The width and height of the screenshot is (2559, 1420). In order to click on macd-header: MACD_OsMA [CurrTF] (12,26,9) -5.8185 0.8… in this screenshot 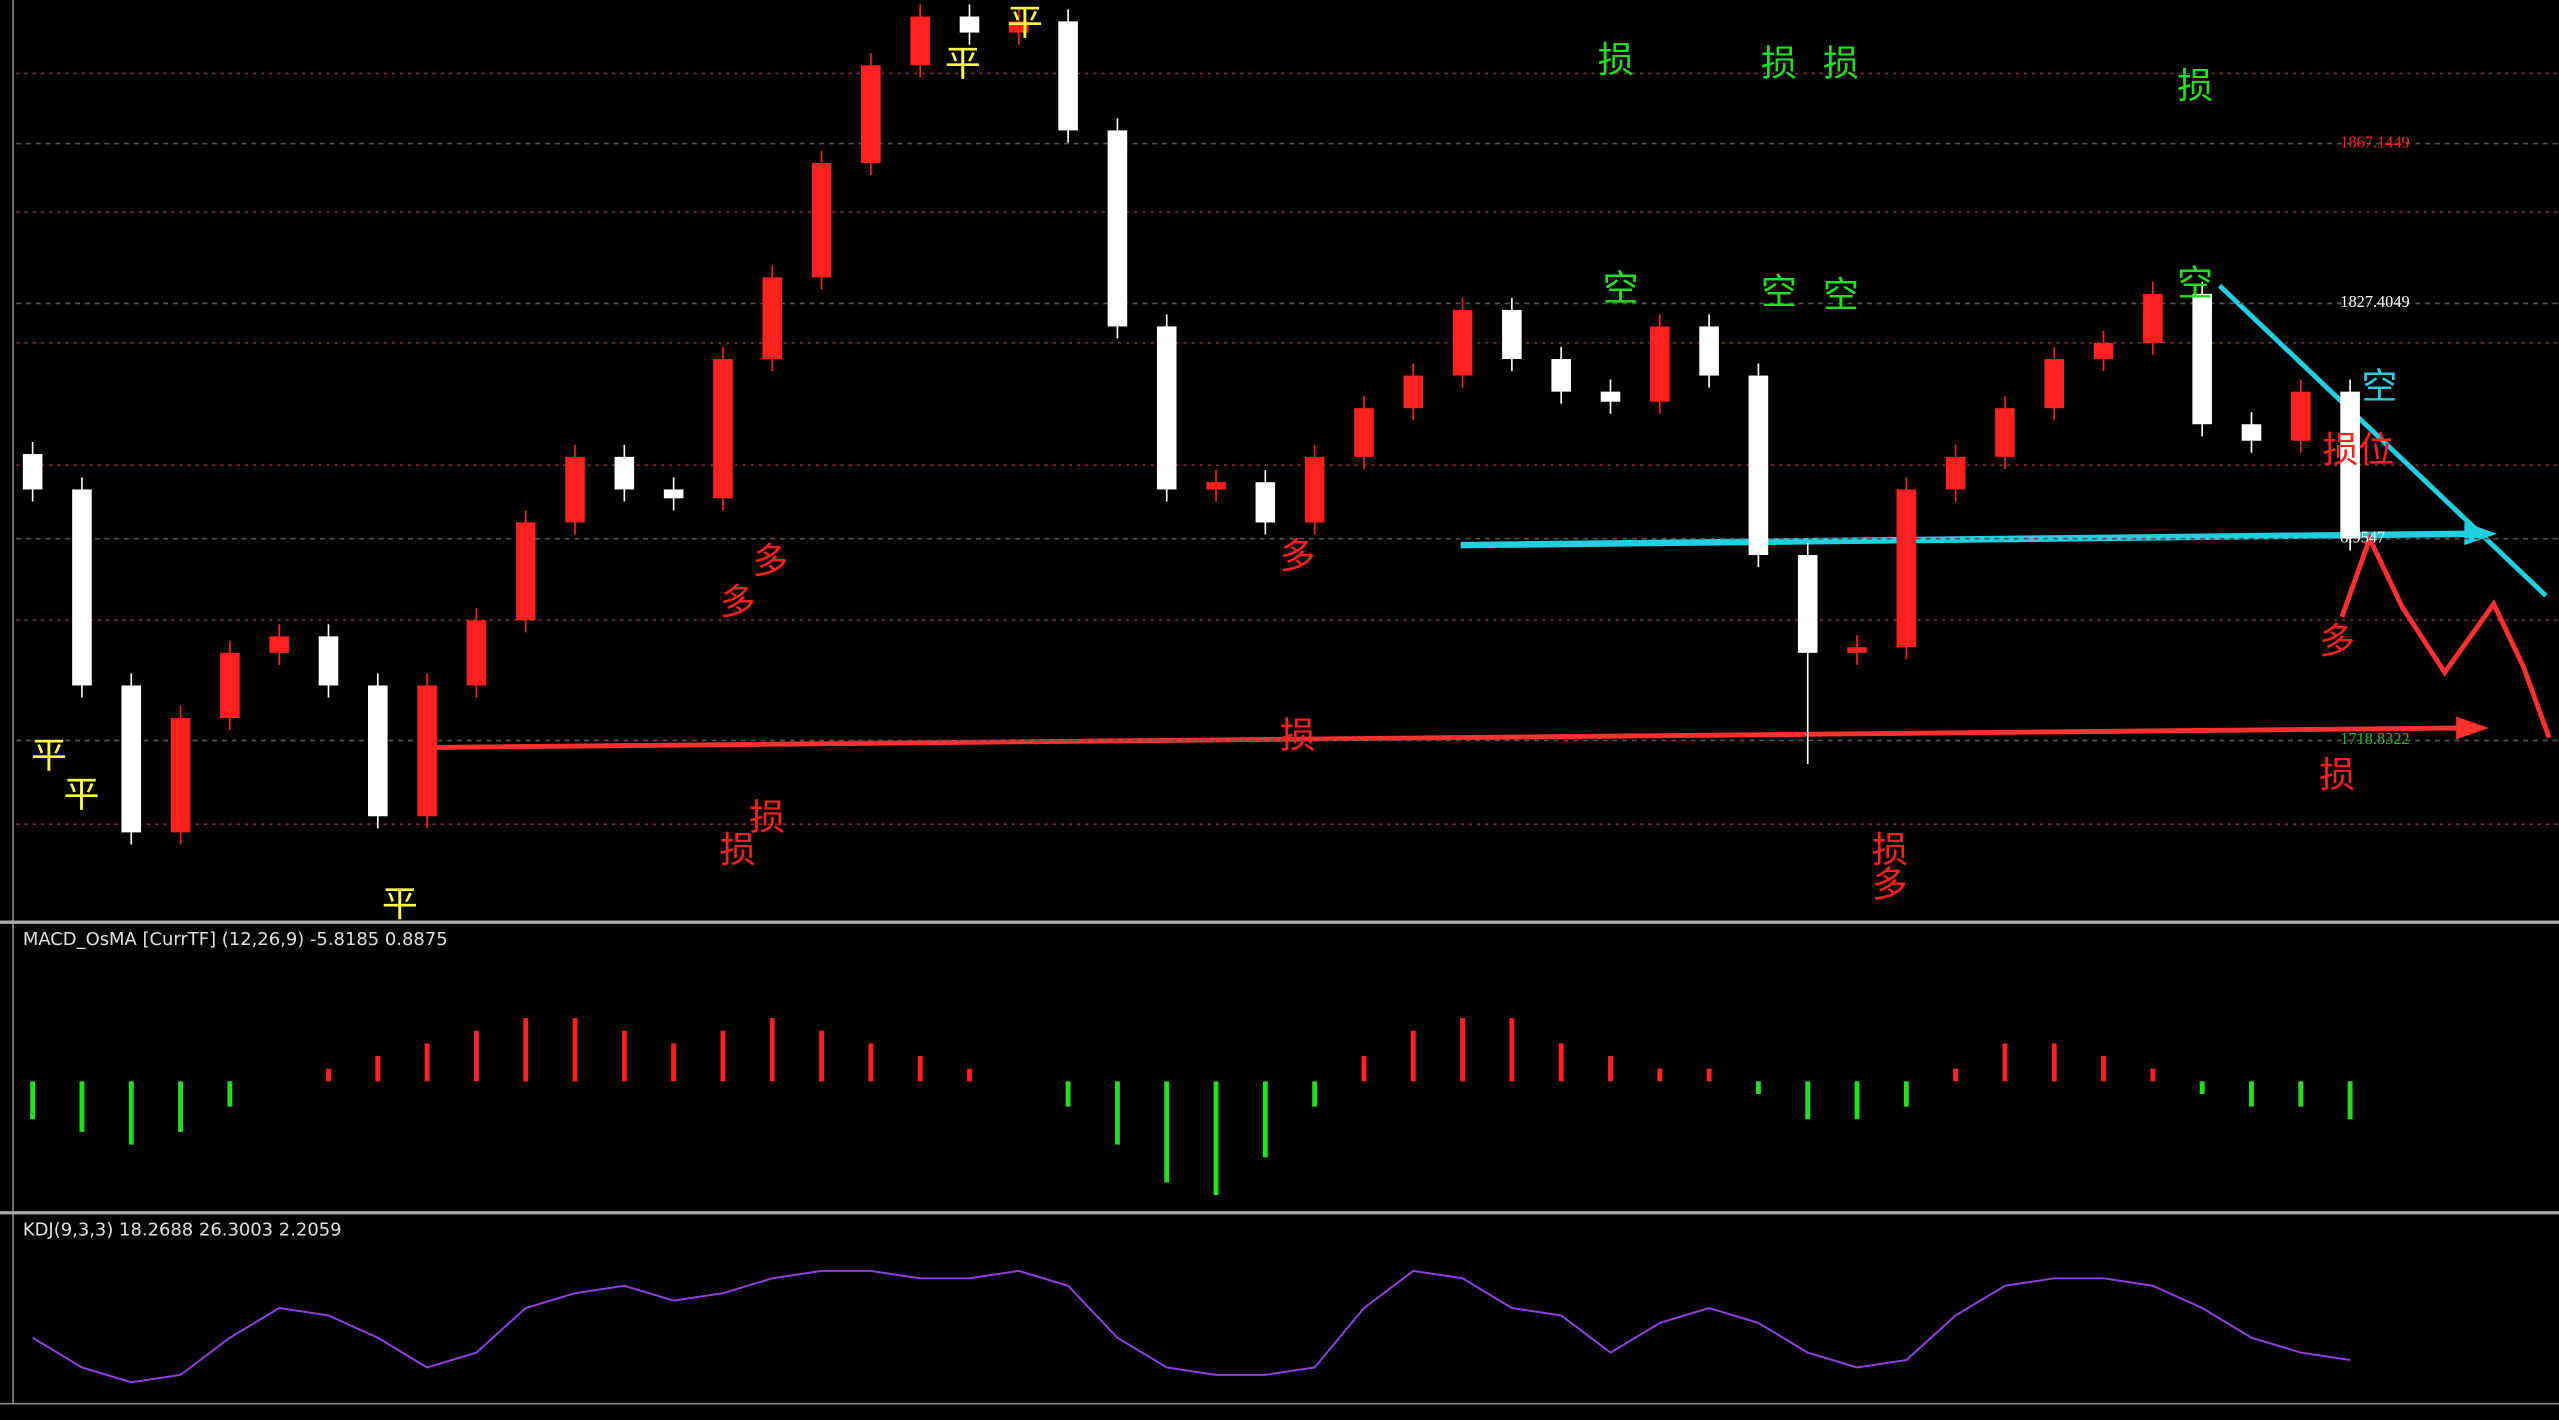, I will do `click(235, 939)`.